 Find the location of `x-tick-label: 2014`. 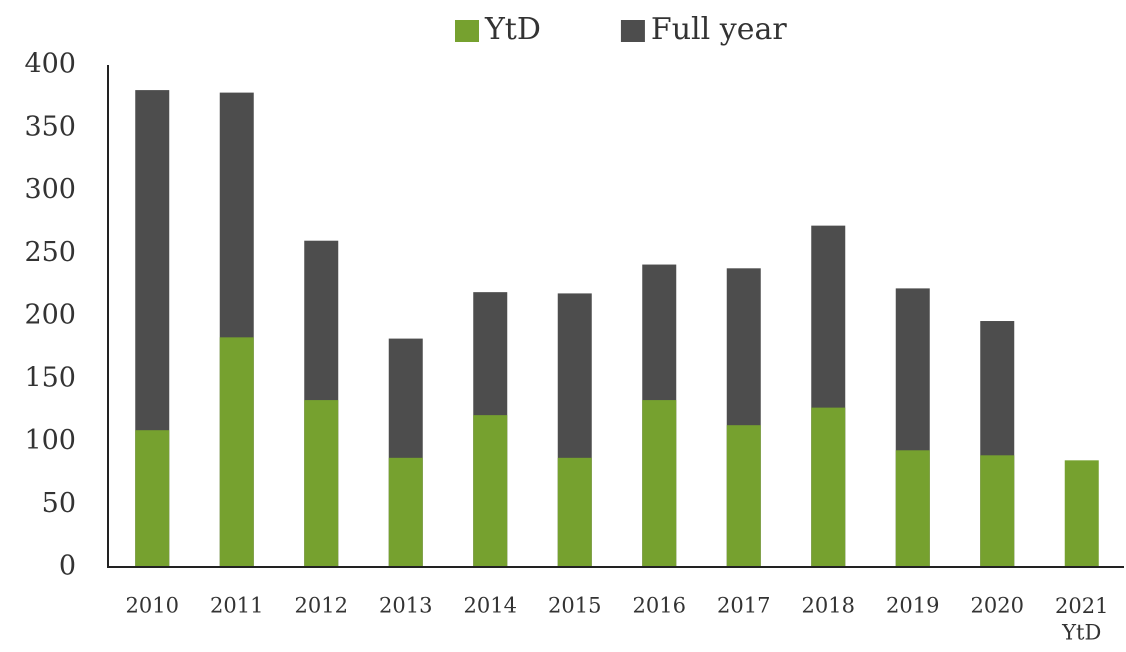

x-tick-label: 2014 is located at coordinates (490, 606).